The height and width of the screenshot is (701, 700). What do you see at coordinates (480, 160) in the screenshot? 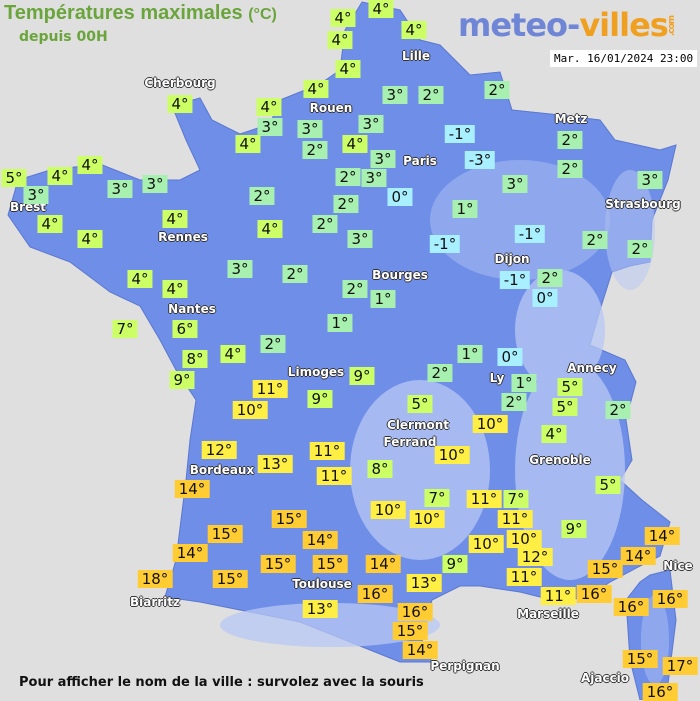
I see `temperature-label: -3°` at bounding box center [480, 160].